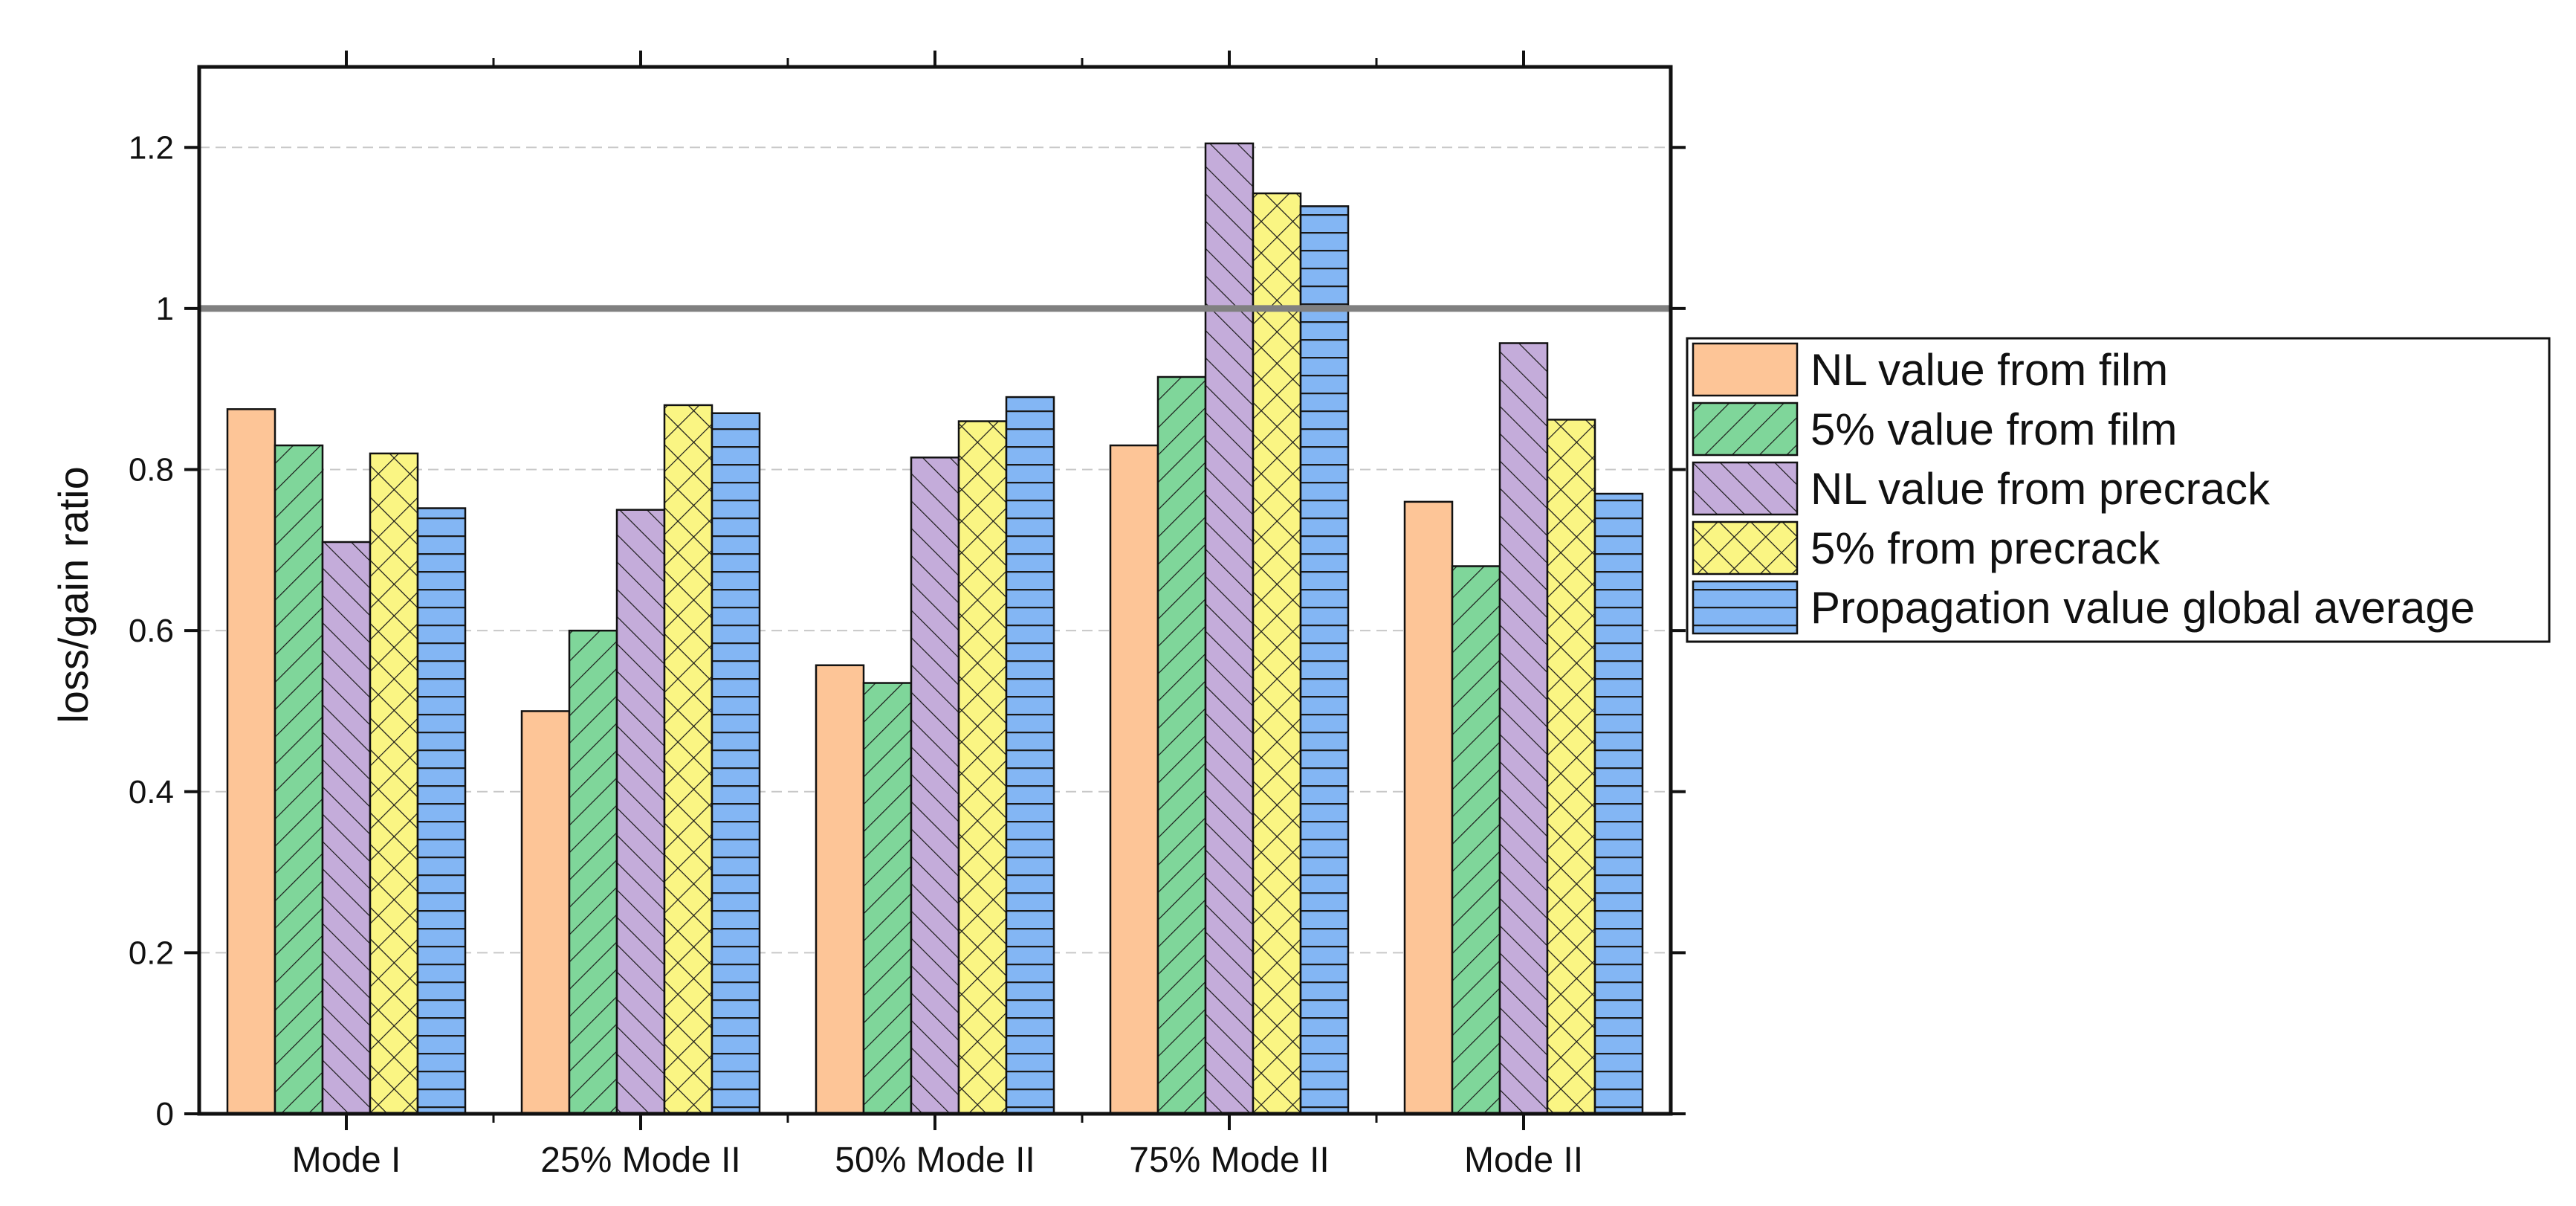  I want to click on legend-item: 5% value from film, so click(1934, 429).